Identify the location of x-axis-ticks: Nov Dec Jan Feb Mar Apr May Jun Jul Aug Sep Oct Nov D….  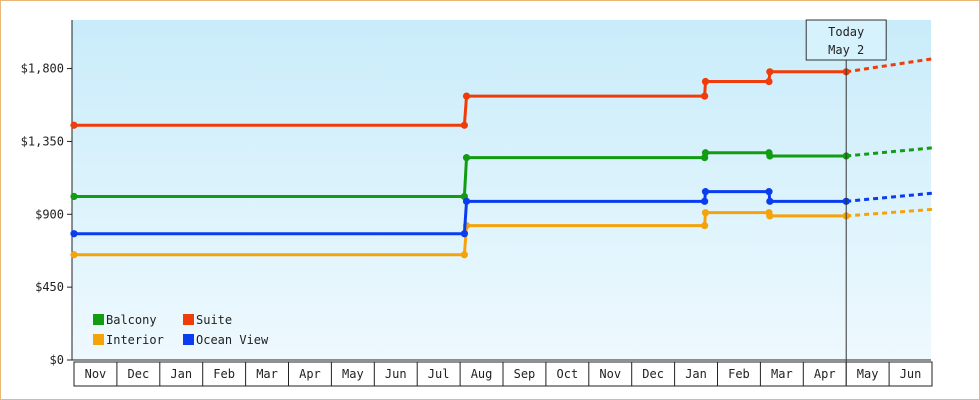
(503, 374).